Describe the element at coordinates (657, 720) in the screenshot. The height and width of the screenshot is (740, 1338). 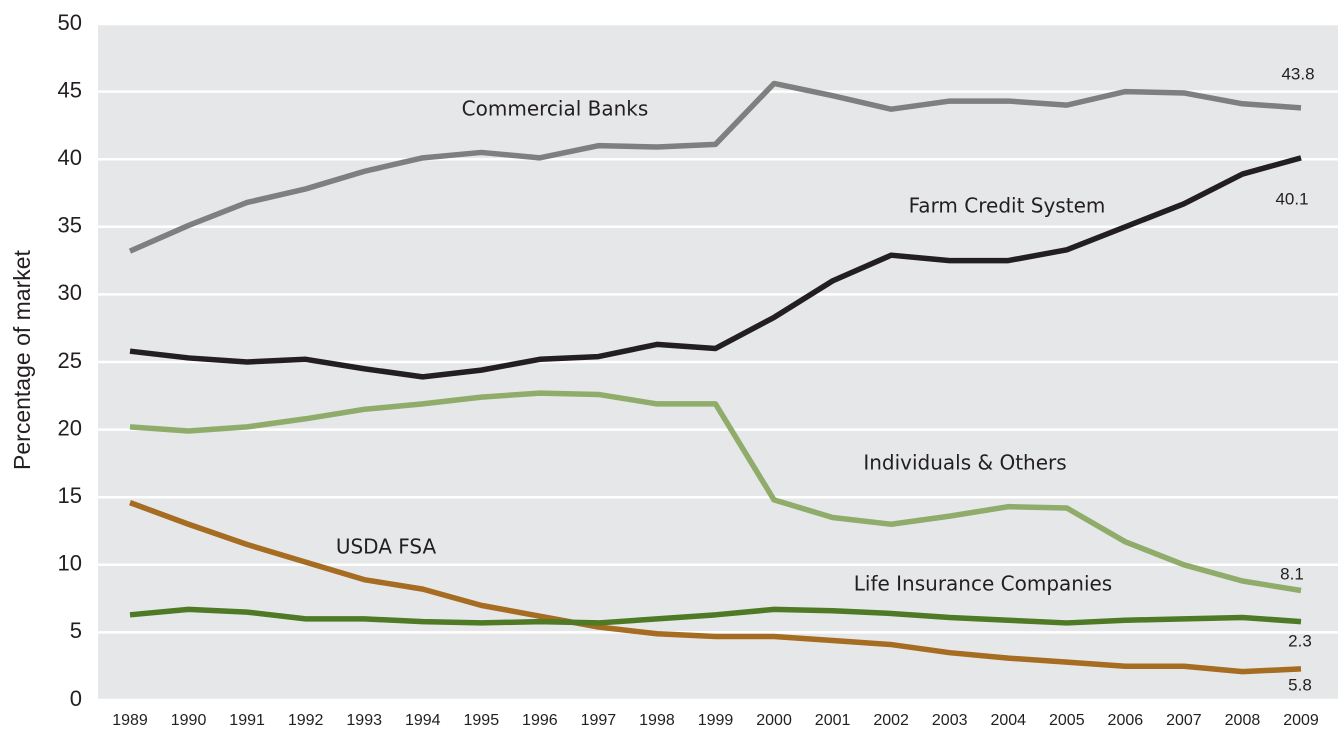
I see `x-tick-label: 1998` at that location.